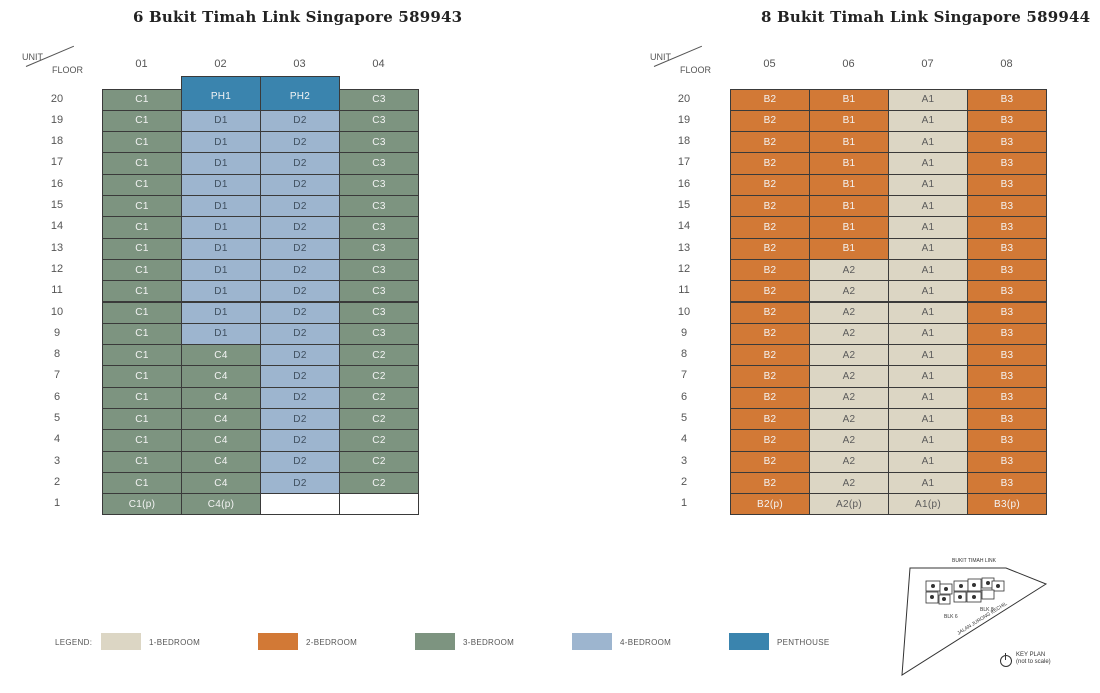 Image resolution: width=1100 pixels, height=693 pixels. What do you see at coordinates (849, 504) in the screenshot?
I see `unit-cell-1-bedroom: A2(p)` at bounding box center [849, 504].